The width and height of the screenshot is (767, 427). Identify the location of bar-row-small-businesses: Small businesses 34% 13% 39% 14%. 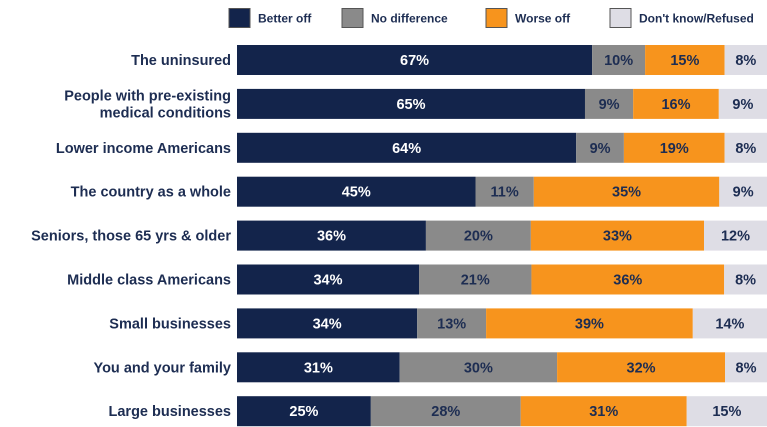
(438, 323).